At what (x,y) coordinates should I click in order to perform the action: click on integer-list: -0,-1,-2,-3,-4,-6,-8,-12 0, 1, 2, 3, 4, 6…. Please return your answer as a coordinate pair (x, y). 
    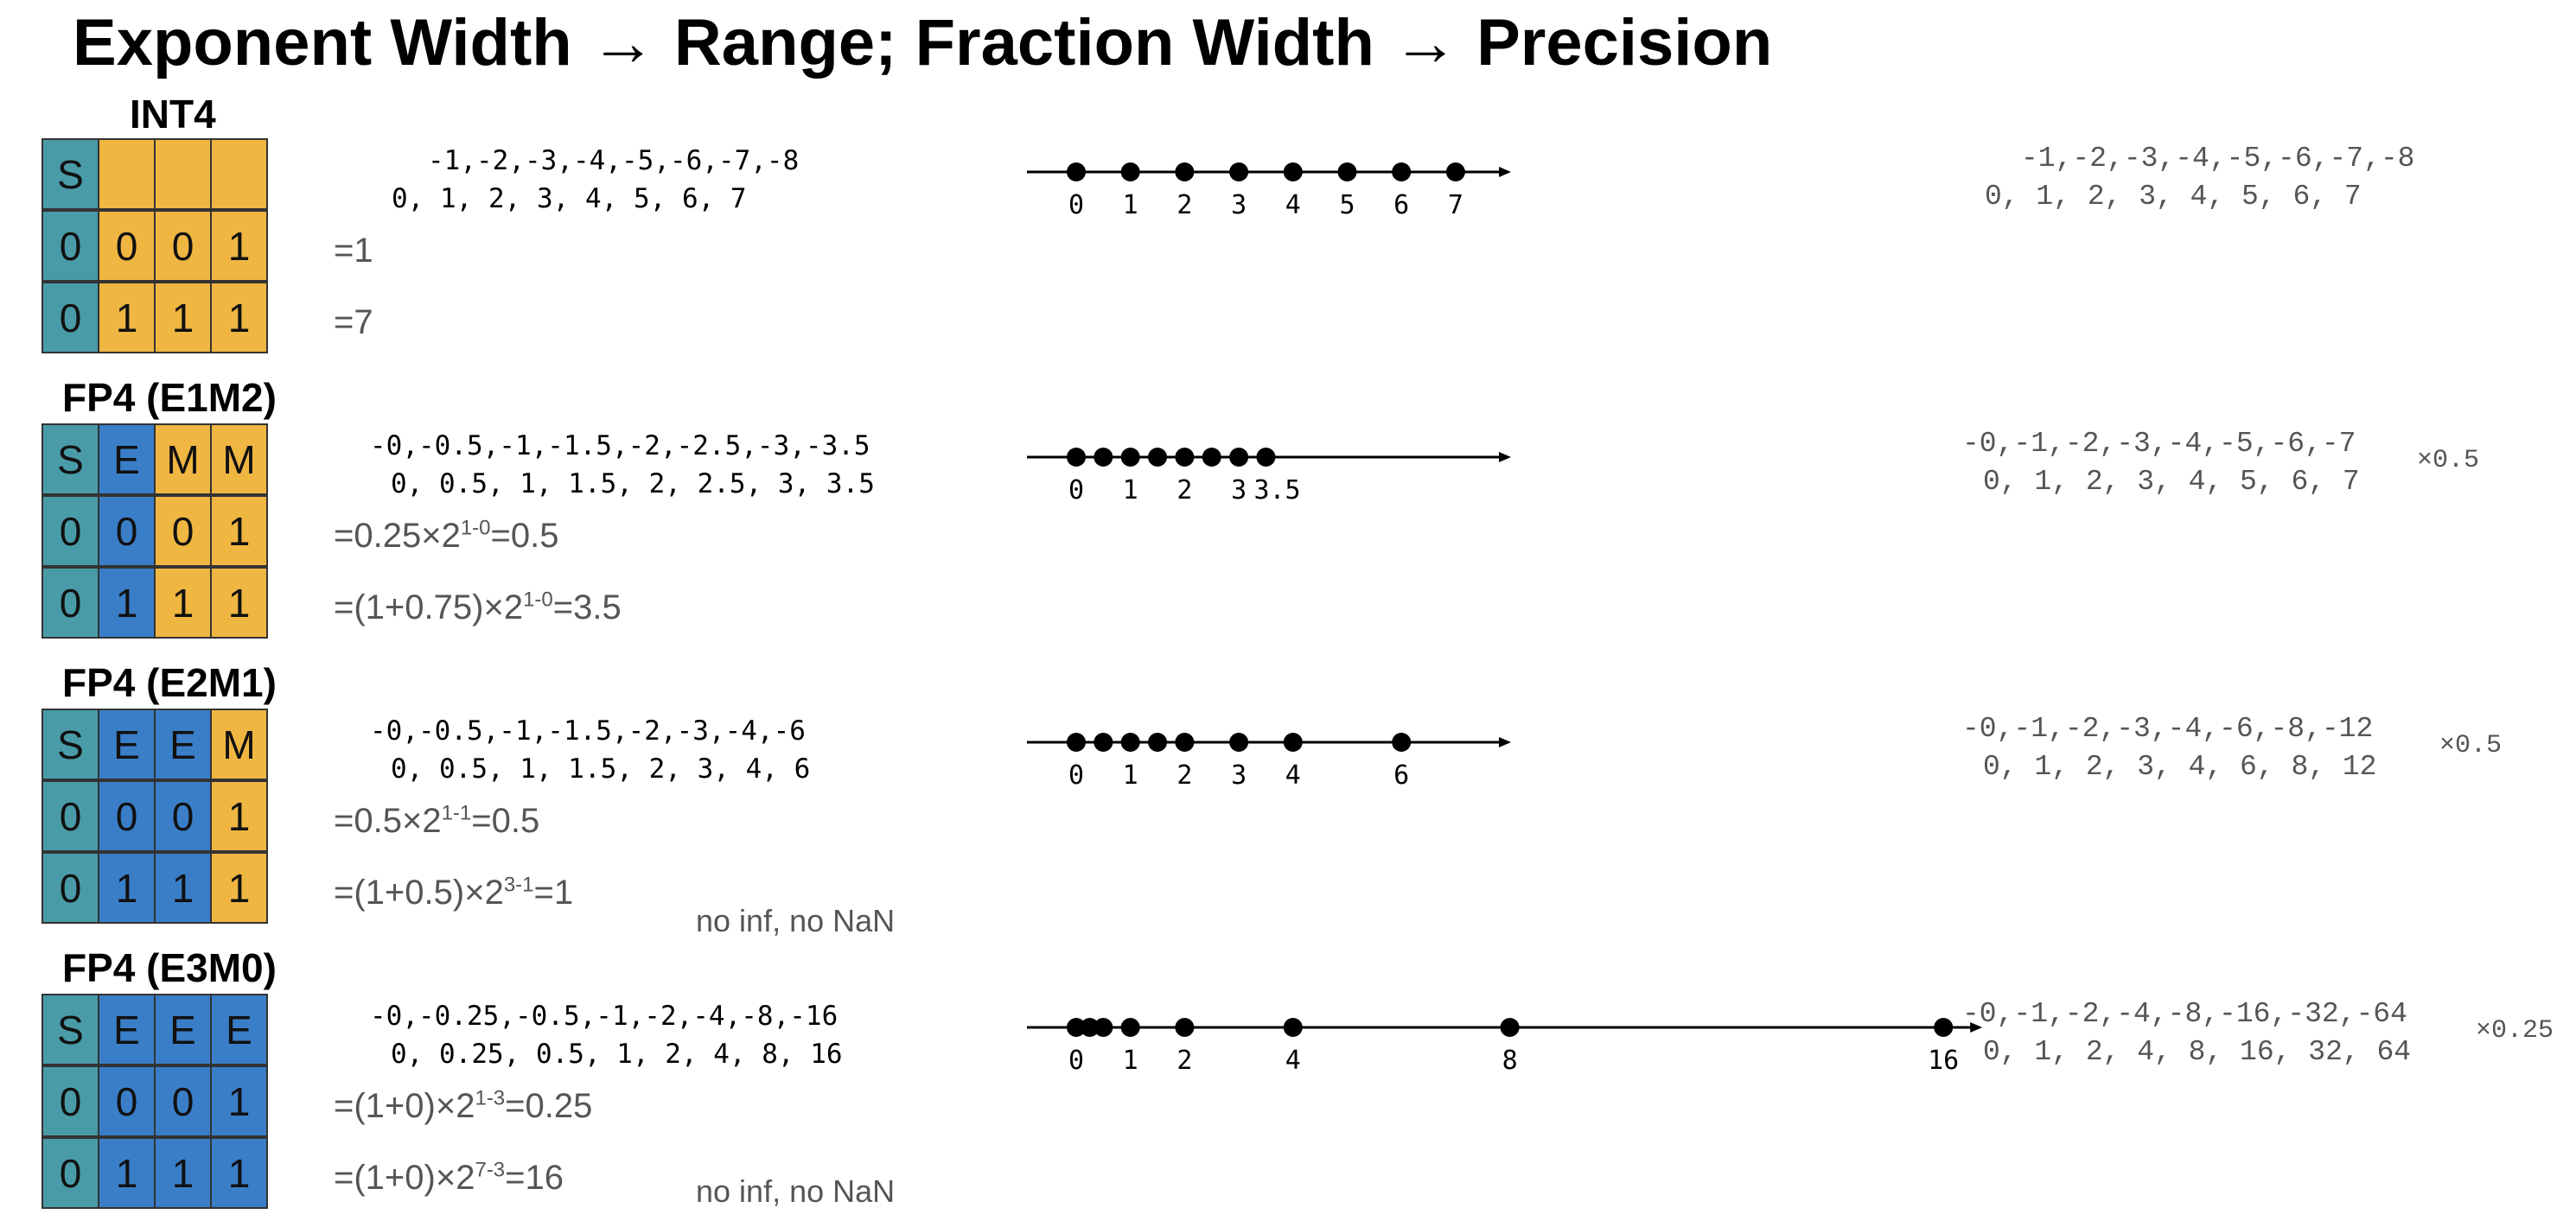
    Looking at the image, I should click on (2169, 748).